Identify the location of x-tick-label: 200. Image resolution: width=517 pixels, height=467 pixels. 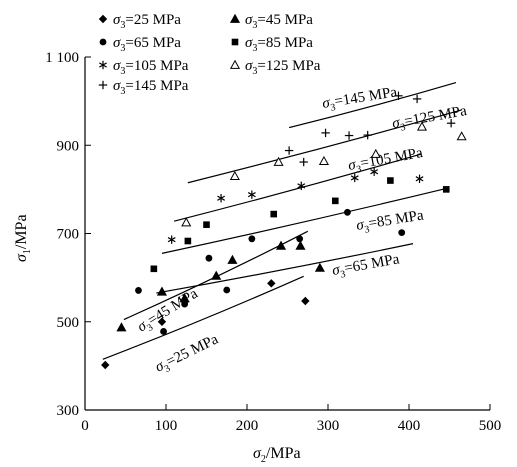
(247, 426).